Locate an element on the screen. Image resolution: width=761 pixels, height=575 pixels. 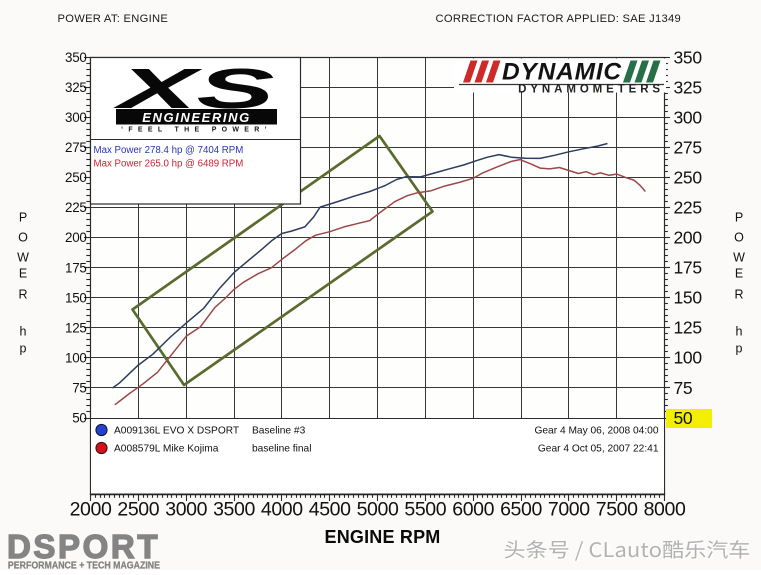
svg-text: baseline final is located at coordinates (281, 449).